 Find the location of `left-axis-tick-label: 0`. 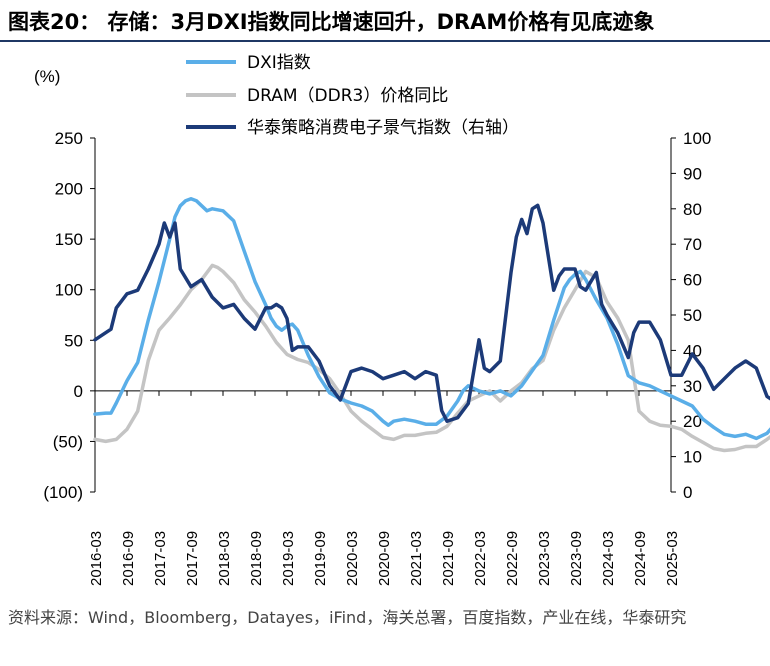

left-axis-tick-label: 0 is located at coordinates (78, 391).